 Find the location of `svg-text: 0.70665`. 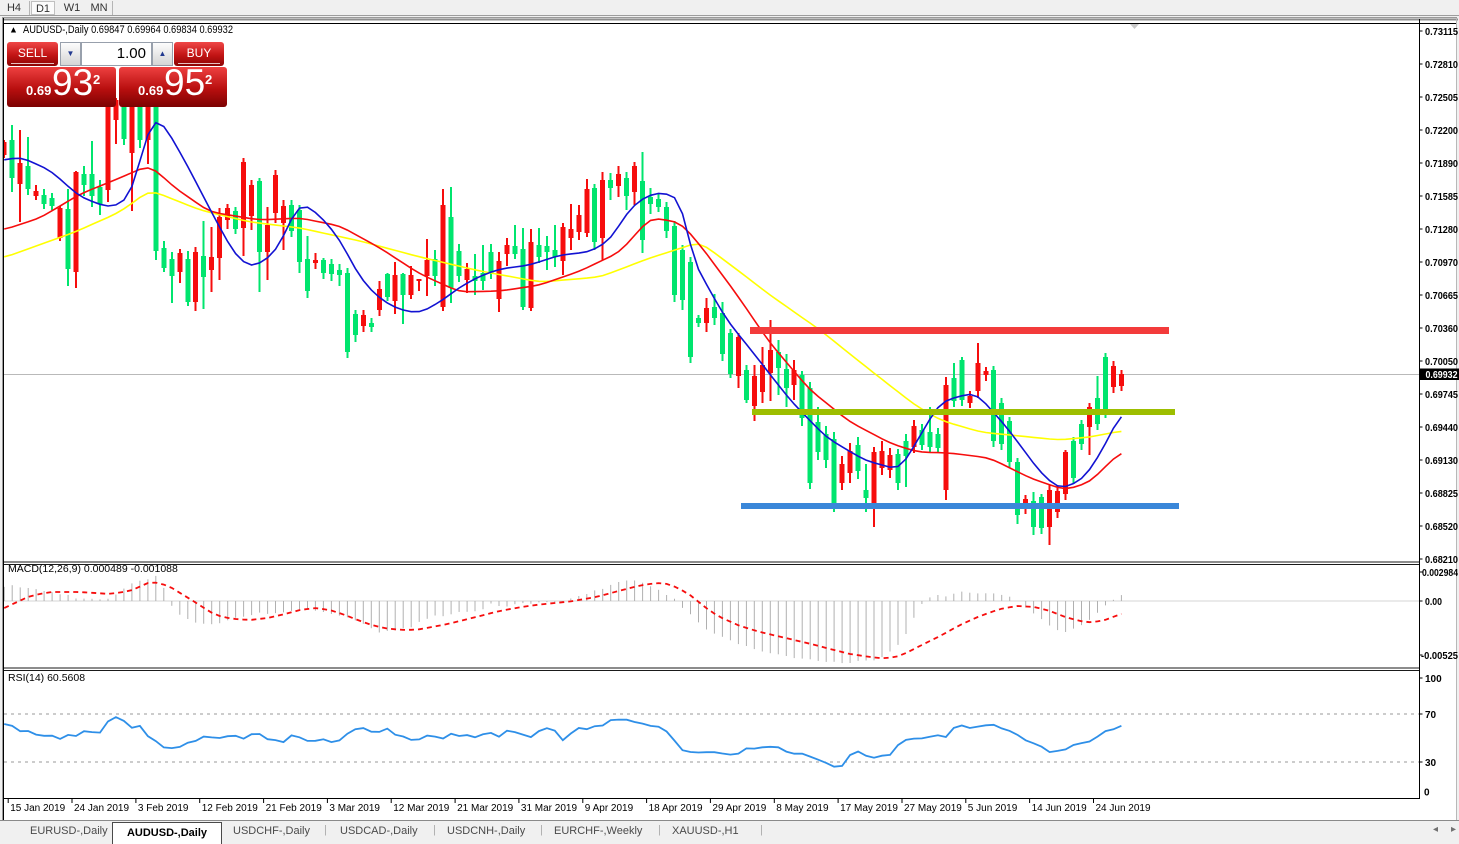

svg-text: 0.70665 is located at coordinates (1441, 296).